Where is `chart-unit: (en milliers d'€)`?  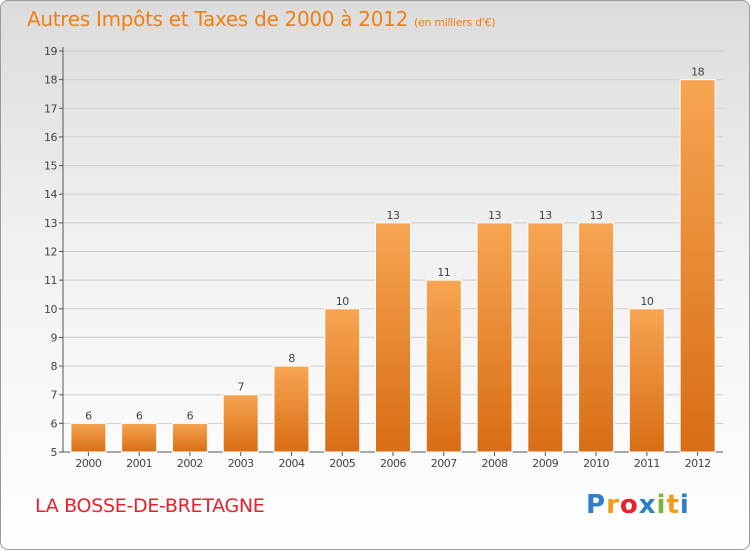
chart-unit: (en milliers d'€) is located at coordinates (455, 22).